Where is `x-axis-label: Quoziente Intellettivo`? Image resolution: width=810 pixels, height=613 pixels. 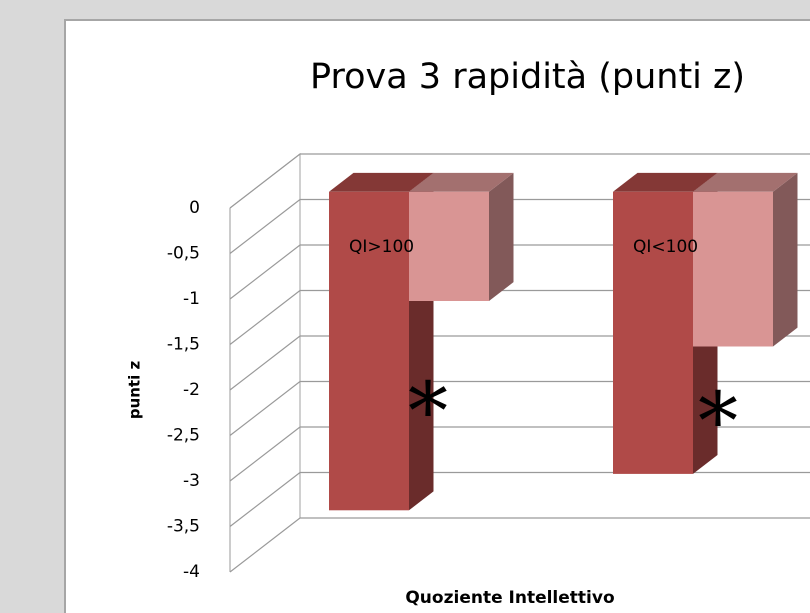
x-axis-label: Quoziente Intellettivo is located at coordinates (509, 598).